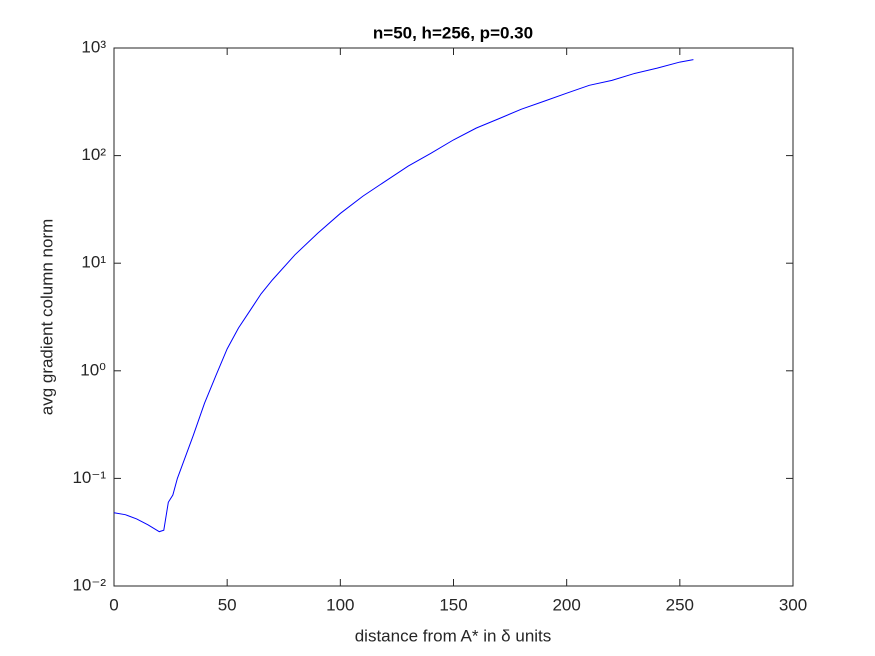 The width and height of the screenshot is (875, 656). What do you see at coordinates (453, 604) in the screenshot?
I see `x-tick-label: 150` at bounding box center [453, 604].